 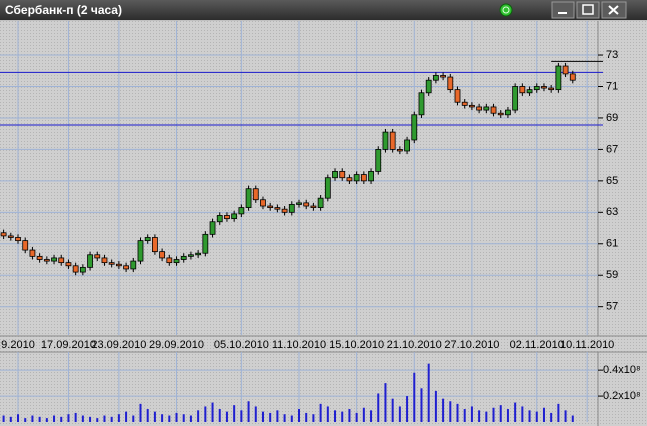 What do you see at coordinates (622, 396) in the screenshot?
I see `y-tick-label: 0.2x10⁸` at bounding box center [622, 396].